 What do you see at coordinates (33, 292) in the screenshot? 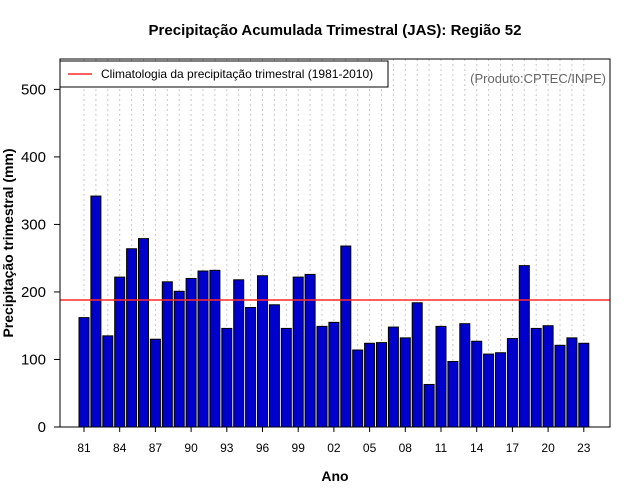
I see `y-tick-label: 200` at bounding box center [33, 292].